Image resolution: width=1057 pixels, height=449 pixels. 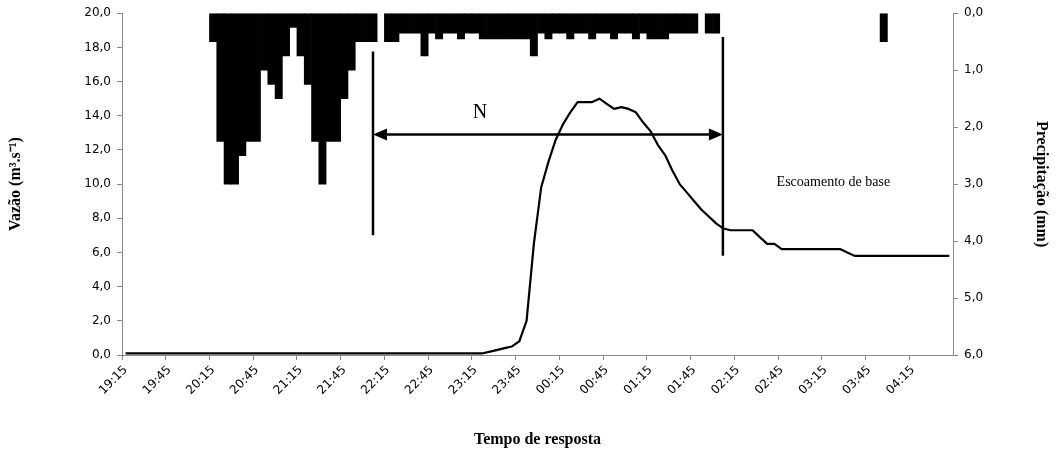 What do you see at coordinates (974, 12) in the screenshot?
I see `y2-tick-label: 0,0` at bounding box center [974, 12].